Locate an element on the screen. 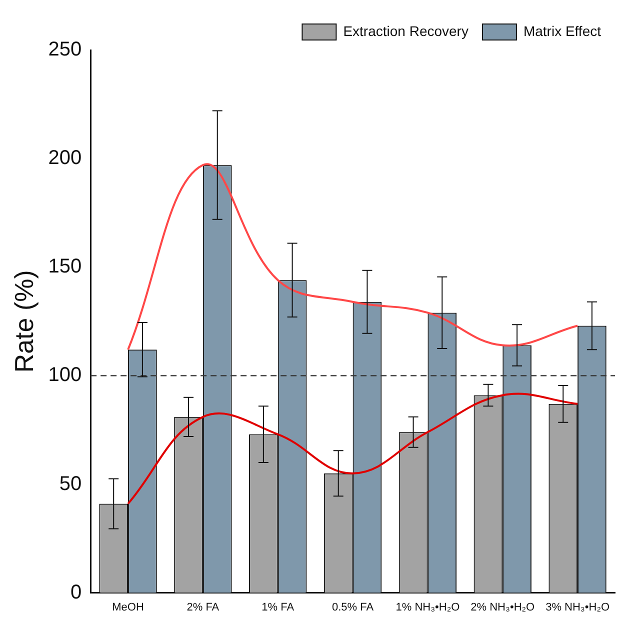  y-tick-label: 250 is located at coordinates (65, 49).